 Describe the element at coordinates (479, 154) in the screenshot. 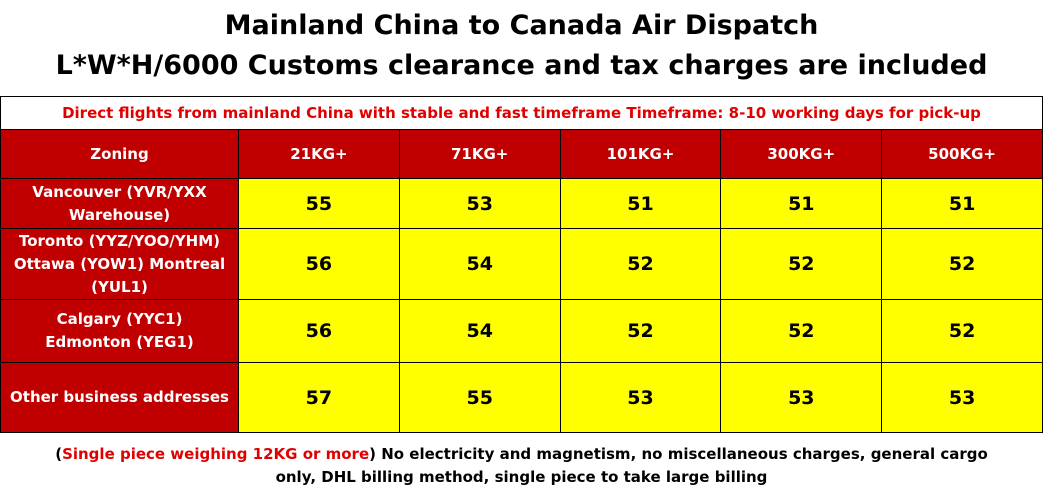

I see `column-header: 71KG+` at that location.